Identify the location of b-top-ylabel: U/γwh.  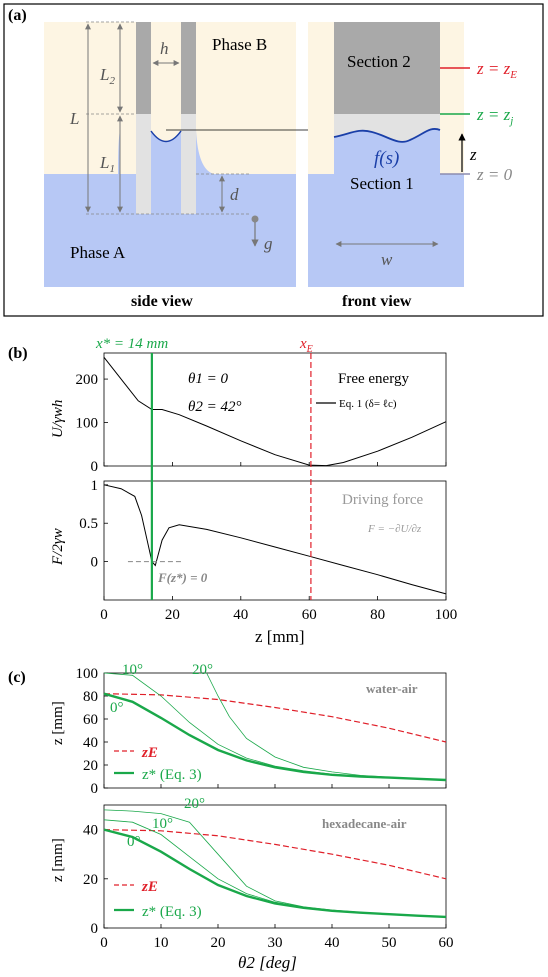
(58, 419).